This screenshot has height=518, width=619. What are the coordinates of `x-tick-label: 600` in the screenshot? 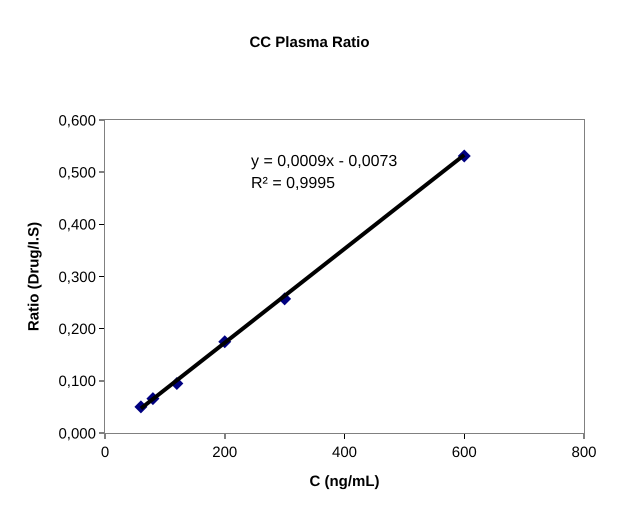 It's located at (464, 452).